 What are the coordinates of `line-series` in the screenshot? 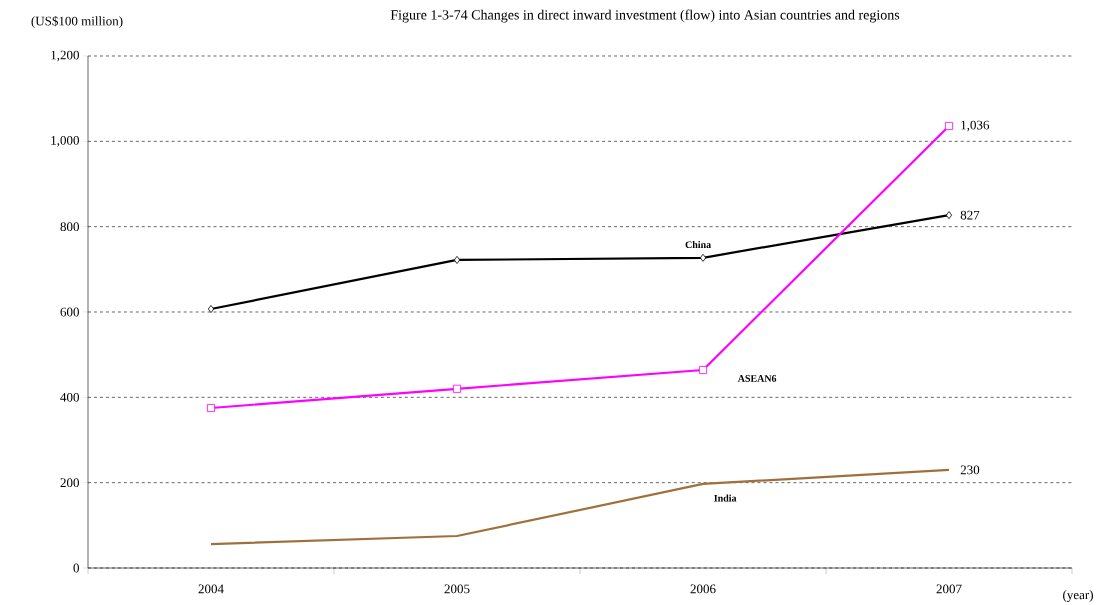 It's located at (580, 507).